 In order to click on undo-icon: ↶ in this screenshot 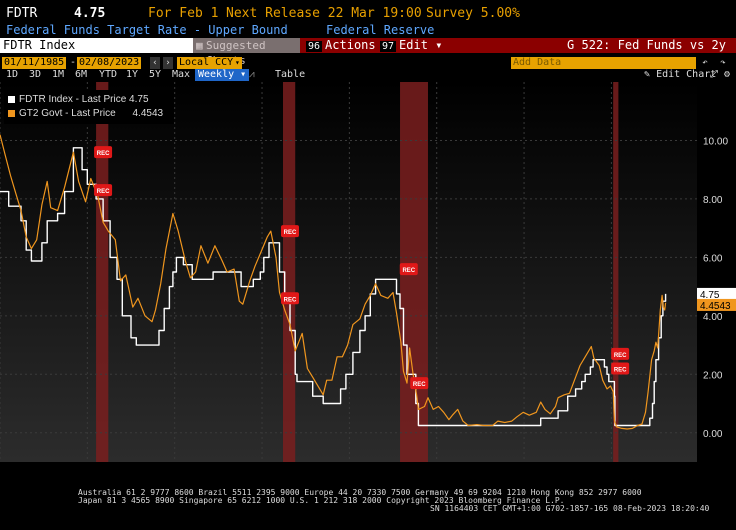, I will do `click(705, 63)`.